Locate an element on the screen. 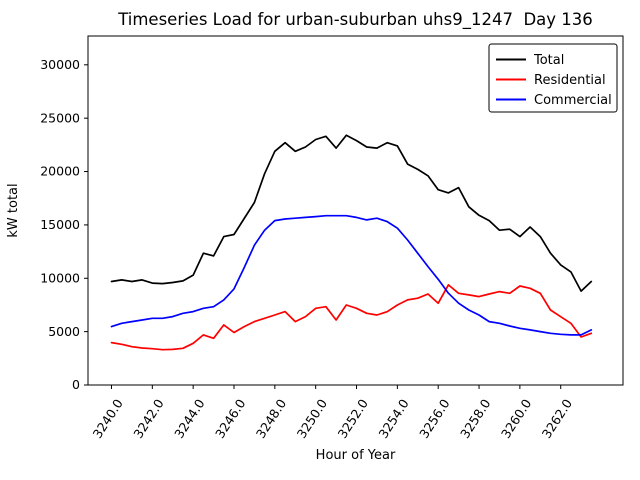 The height and width of the screenshot is (480, 640). legend-label-residential: Residential is located at coordinates (570, 80).